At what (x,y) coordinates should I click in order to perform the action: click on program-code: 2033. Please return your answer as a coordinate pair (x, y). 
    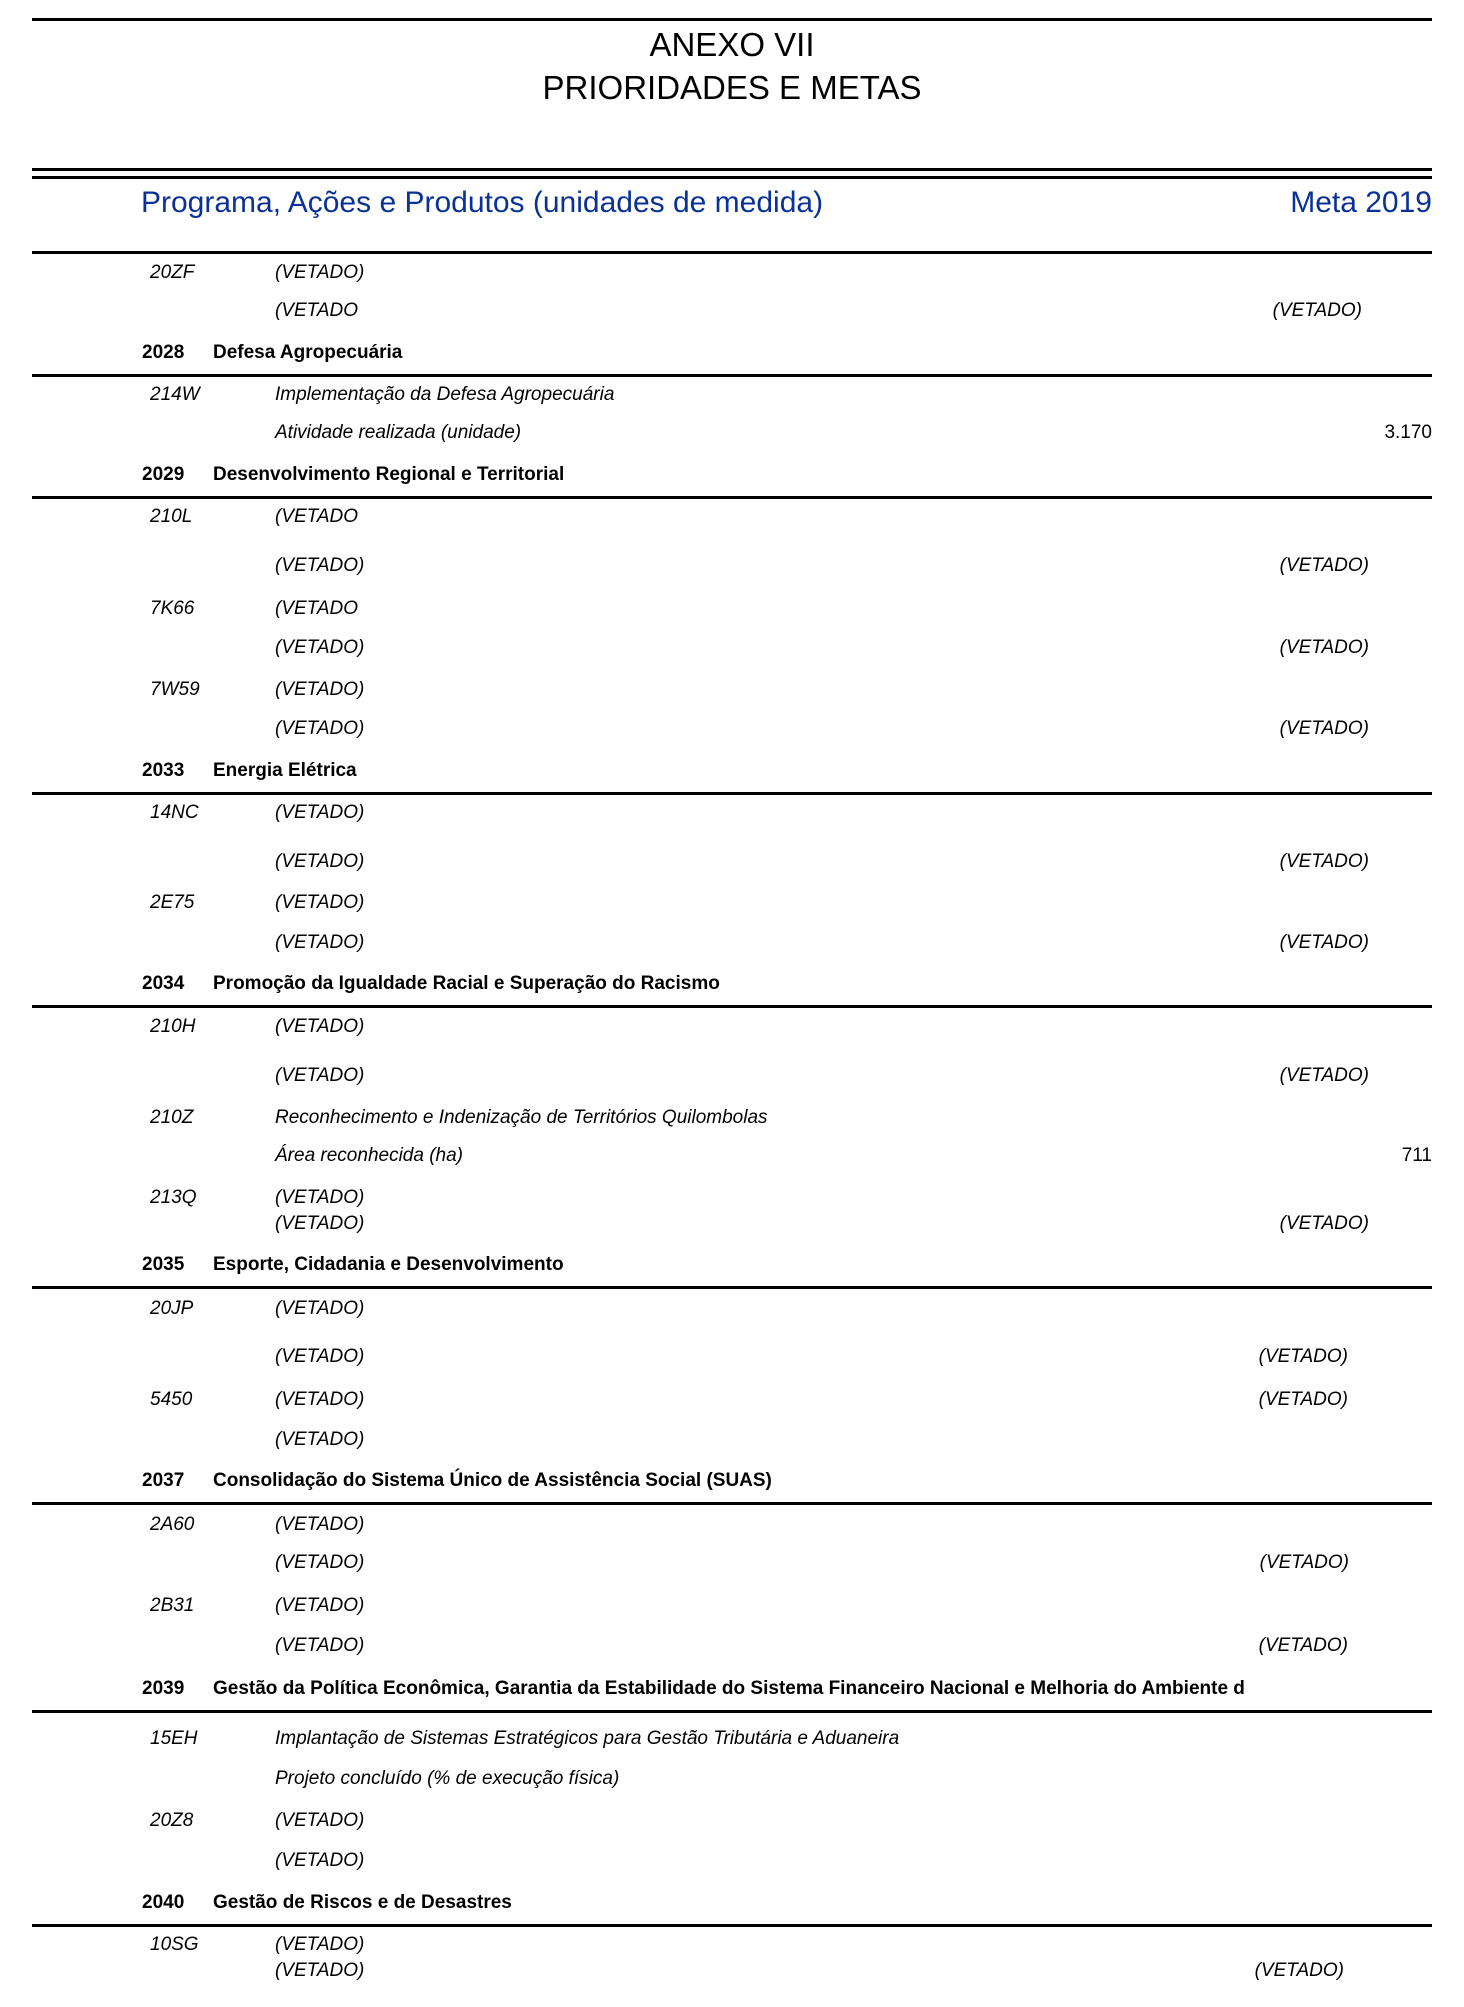
    Looking at the image, I should click on (163, 770).